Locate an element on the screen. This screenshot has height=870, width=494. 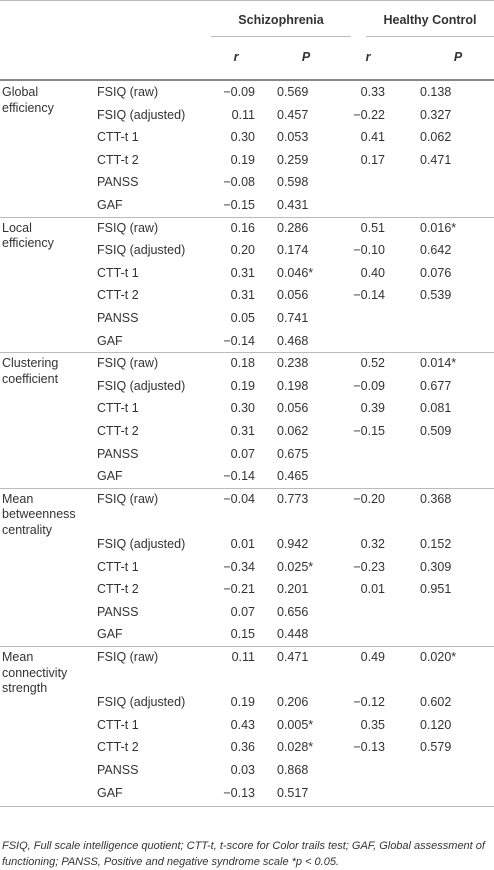
value-cell: −0.34 is located at coordinates (239, 566).